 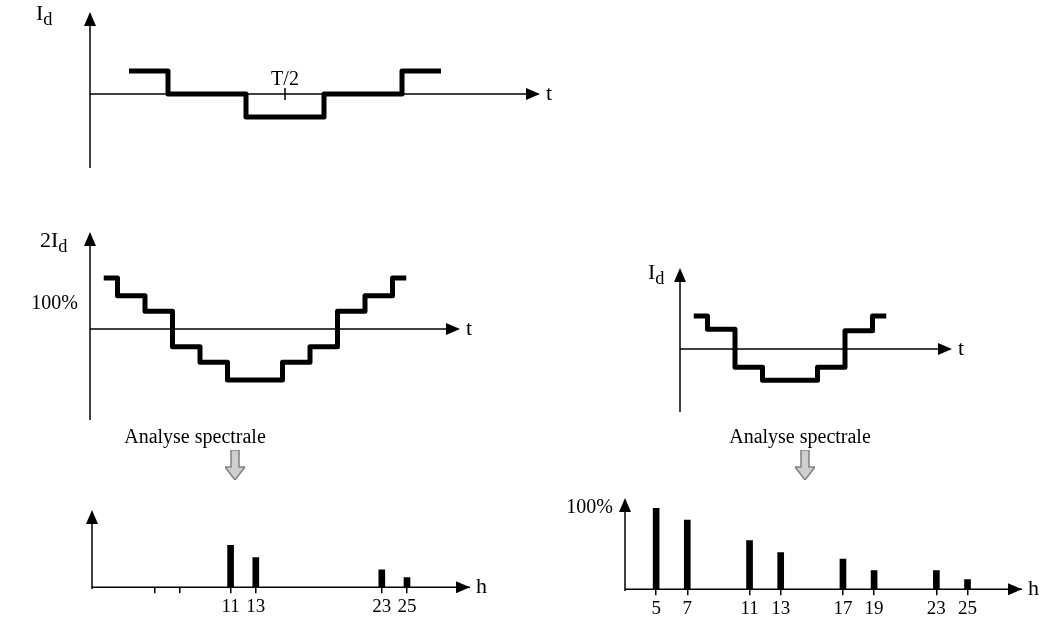 I want to click on y-axis-title: 2I$_{d}$, so click(x=54, y=242).